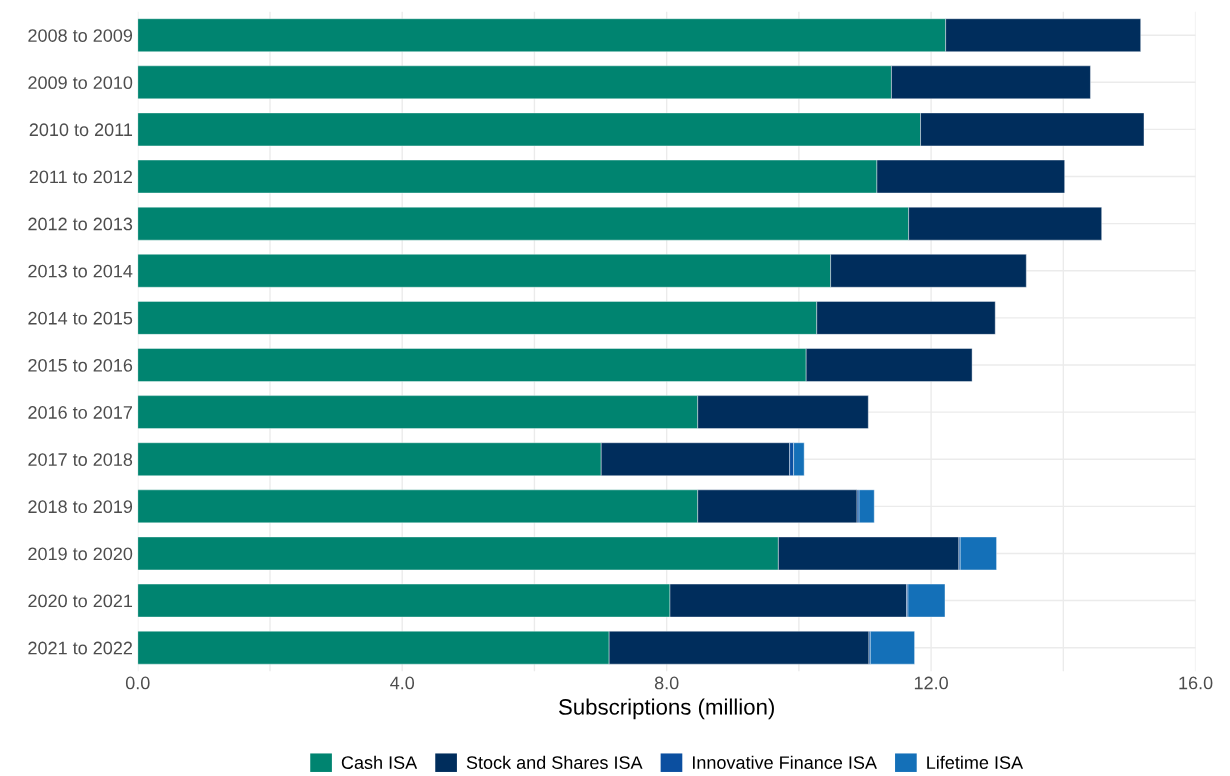 This screenshot has width=1230, height=776. Describe the element at coordinates (80, 35) in the screenshot. I see `y-tick-label: 2008 to 2009` at that location.